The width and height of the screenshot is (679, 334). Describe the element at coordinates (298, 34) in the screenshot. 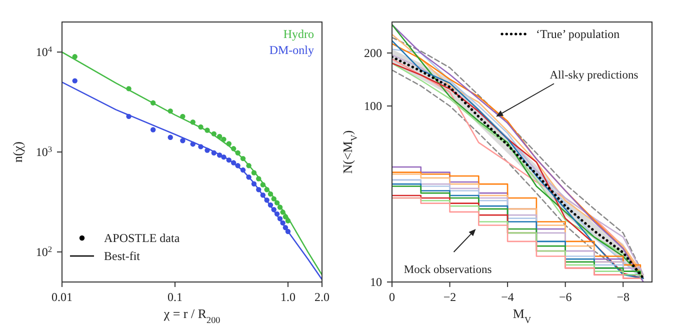

I see `text: Hydro` at that location.